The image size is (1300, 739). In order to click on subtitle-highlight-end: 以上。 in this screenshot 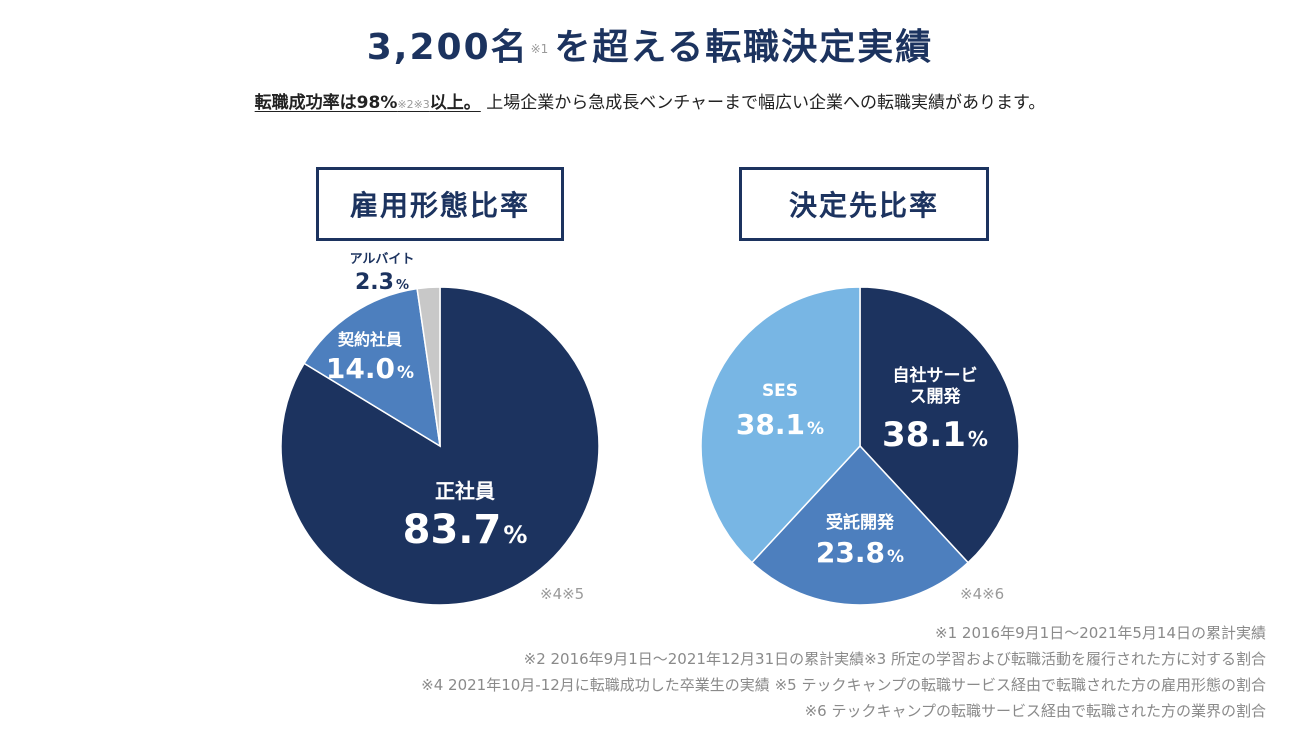, I will do `click(455, 103)`.